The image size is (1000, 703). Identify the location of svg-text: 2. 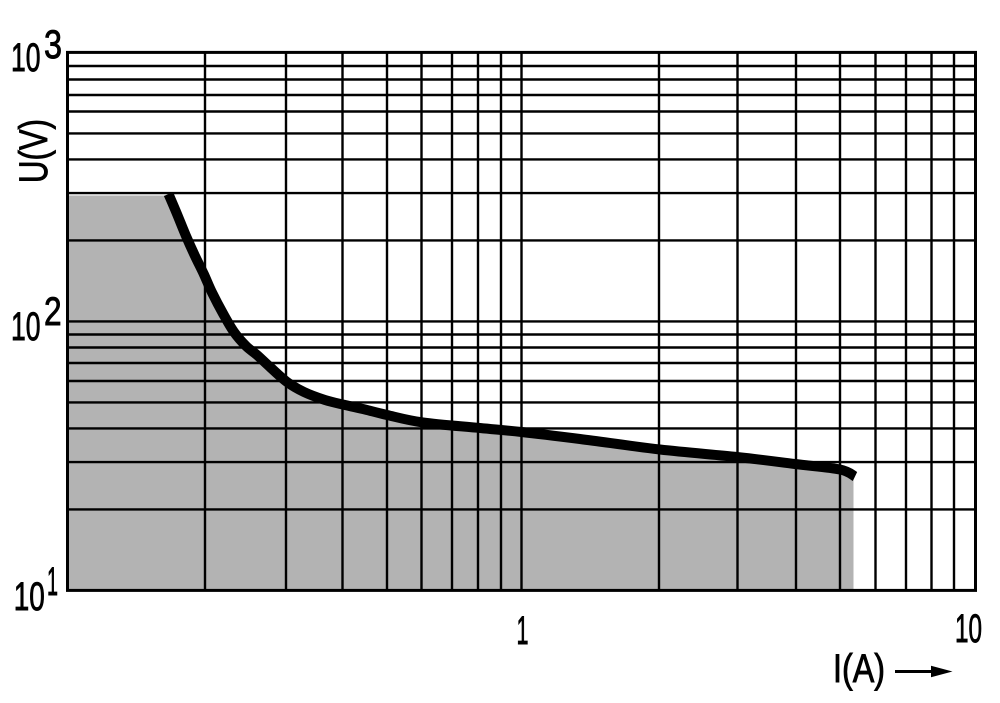
(53, 312).